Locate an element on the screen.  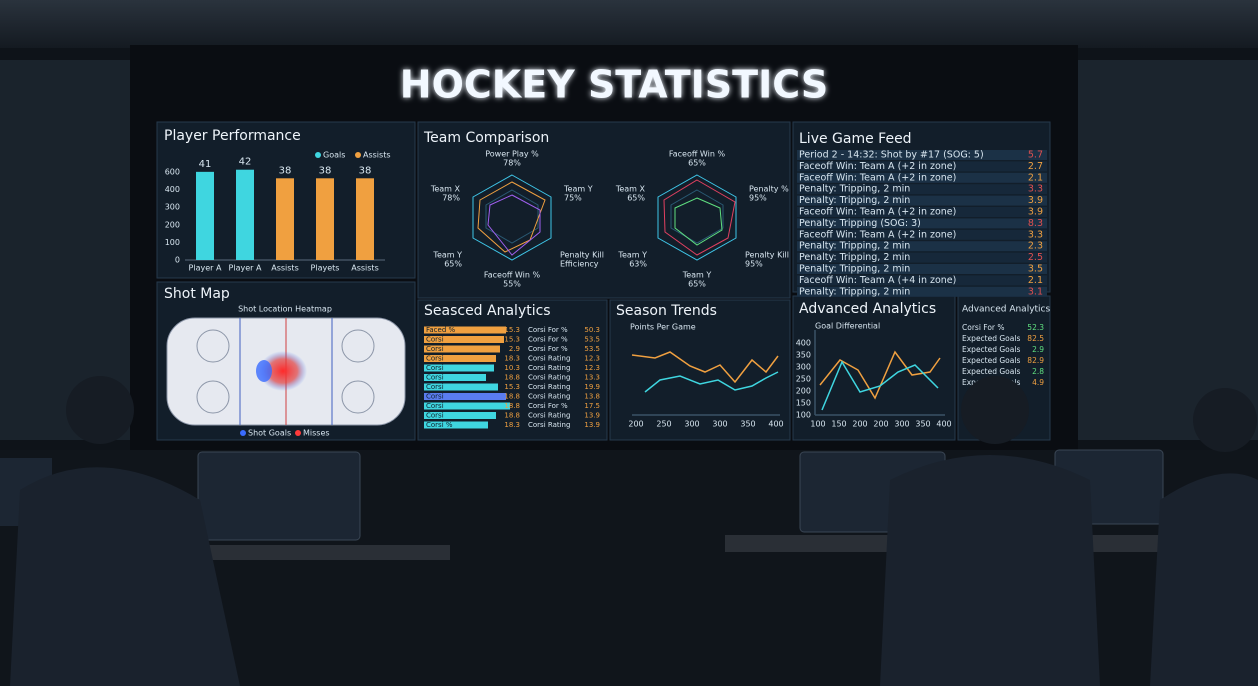
radar-label: Faceoff Win % is located at coordinates (512, 275).